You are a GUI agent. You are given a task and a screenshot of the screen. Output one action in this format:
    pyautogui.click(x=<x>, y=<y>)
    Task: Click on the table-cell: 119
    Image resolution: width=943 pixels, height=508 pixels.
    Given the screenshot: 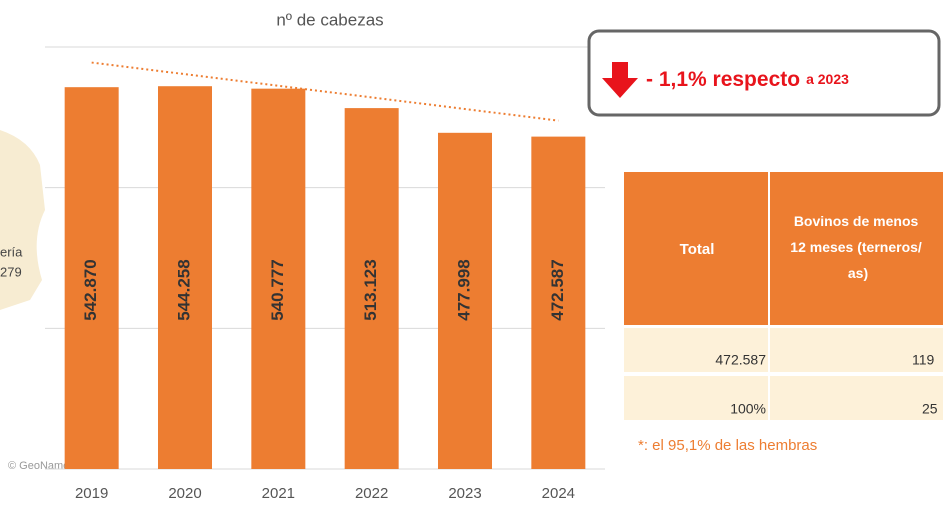 What is the action you would take?
    pyautogui.click(x=923, y=360)
    